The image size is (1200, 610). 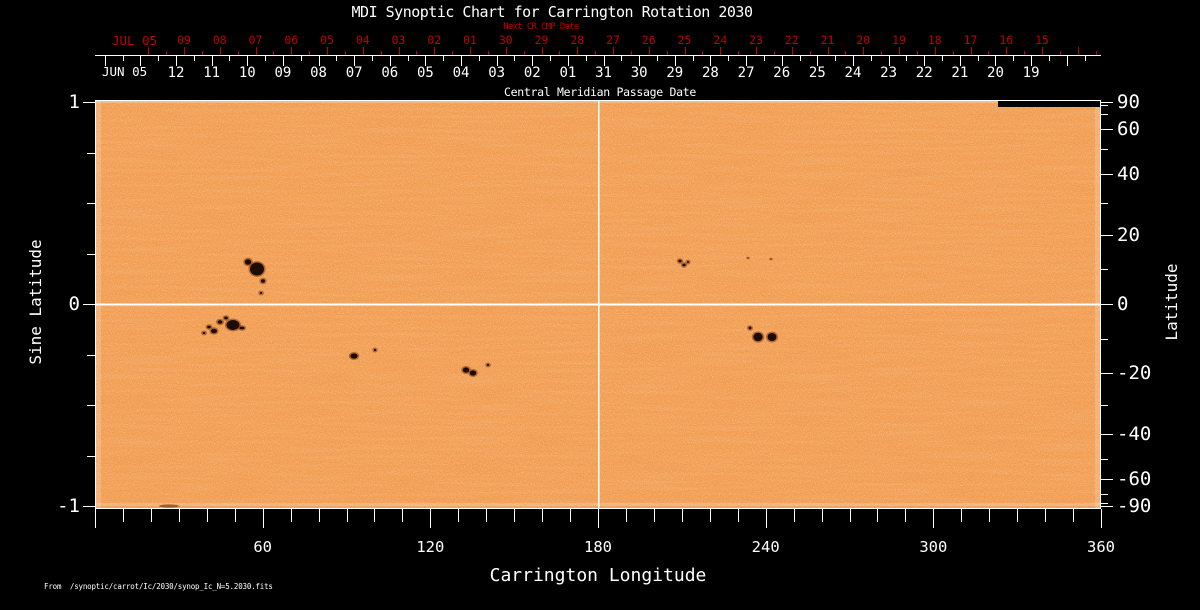 I want to click on cmp-day-label: 23, so click(x=889, y=73).